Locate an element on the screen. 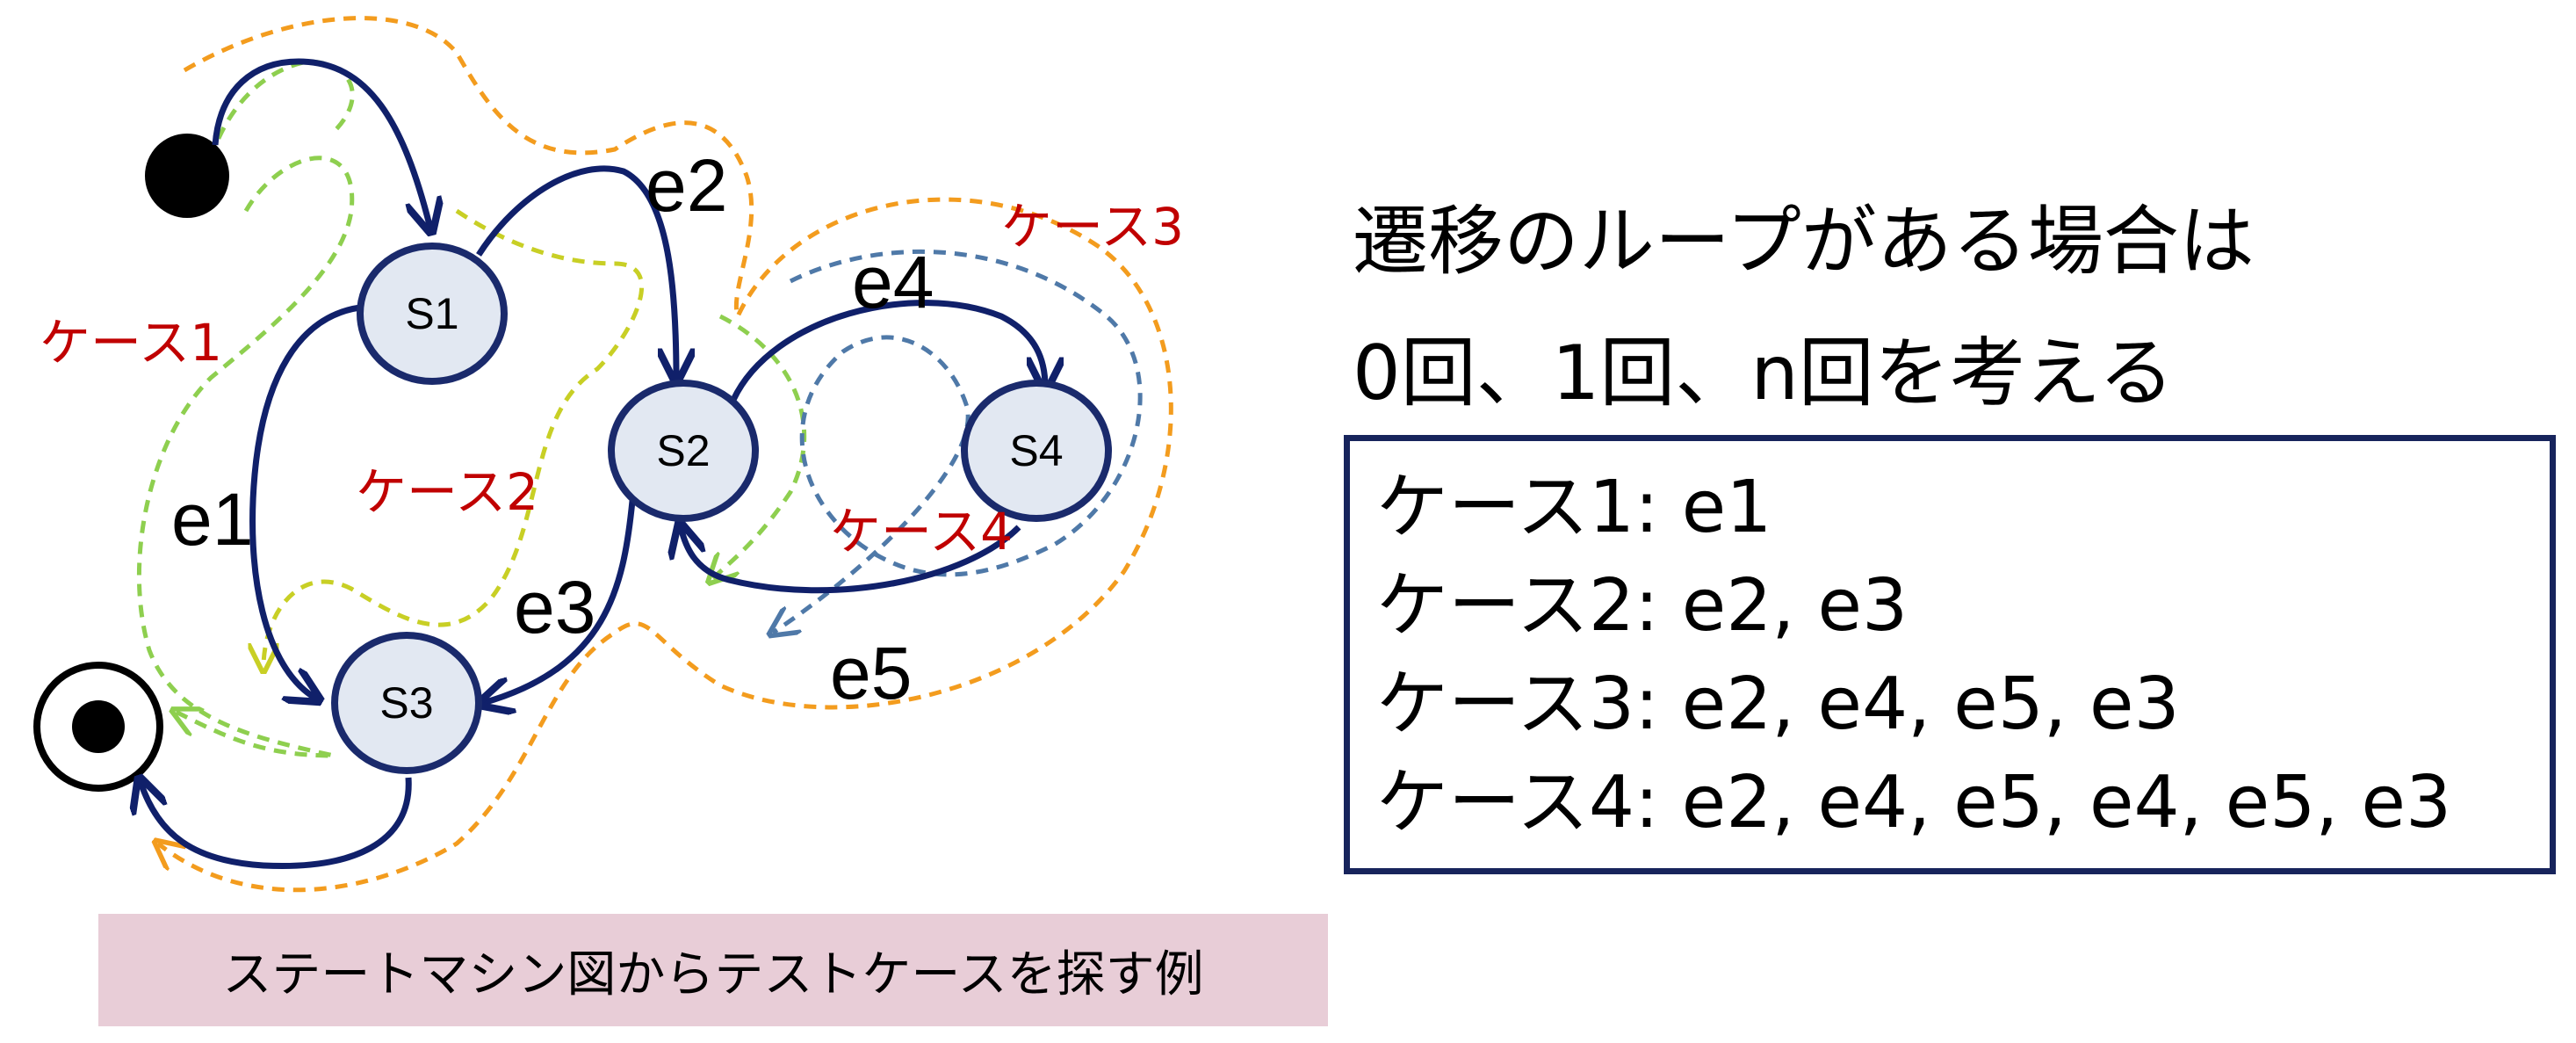 The height and width of the screenshot is (1043, 2576). initial-transition is located at coordinates (321, 143).